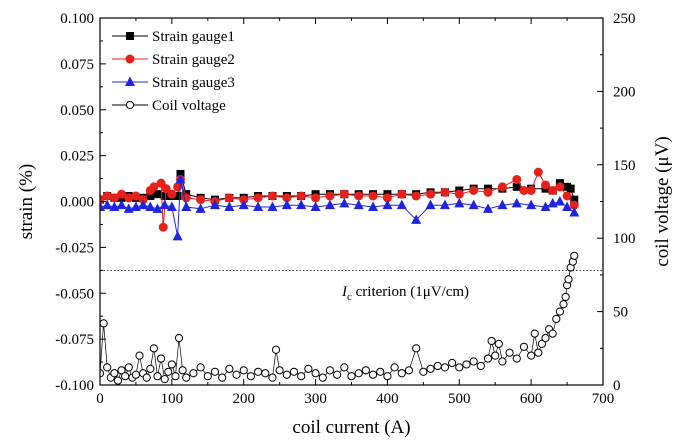 The width and height of the screenshot is (684, 440). Describe the element at coordinates (77, 19) in the screenshot. I see `y-tick-label: 0.100` at that location.